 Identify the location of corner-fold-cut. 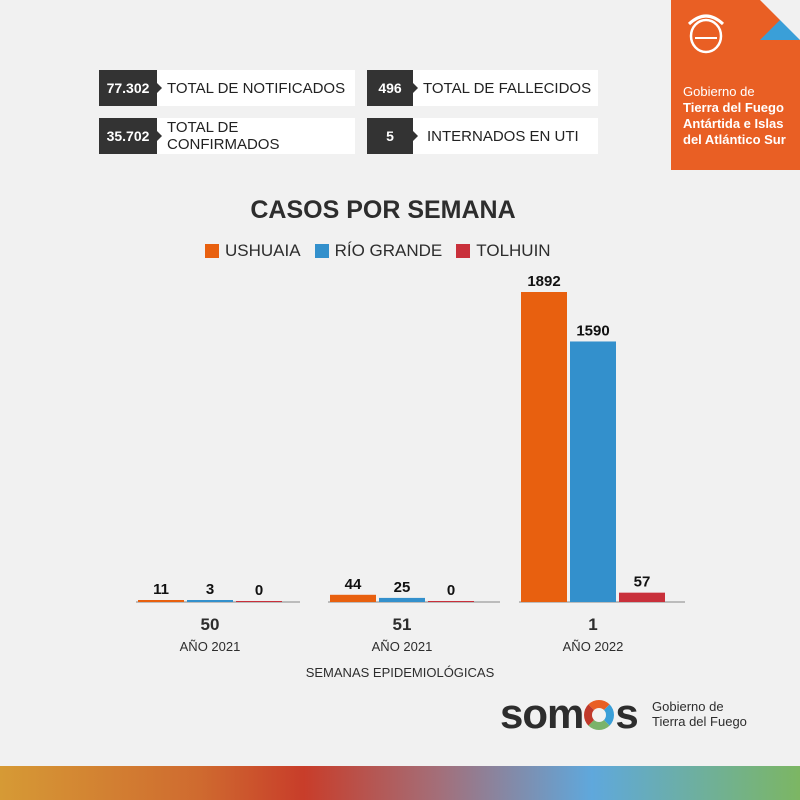
(780, 20).